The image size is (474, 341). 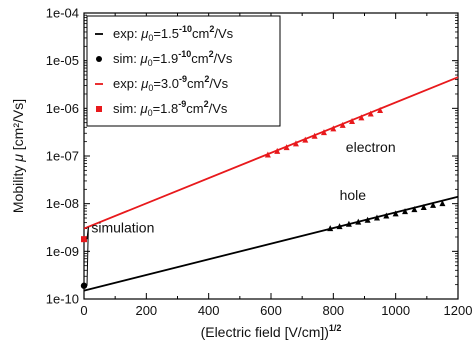 I want to click on x-tick-label: 200, so click(x=146, y=310).